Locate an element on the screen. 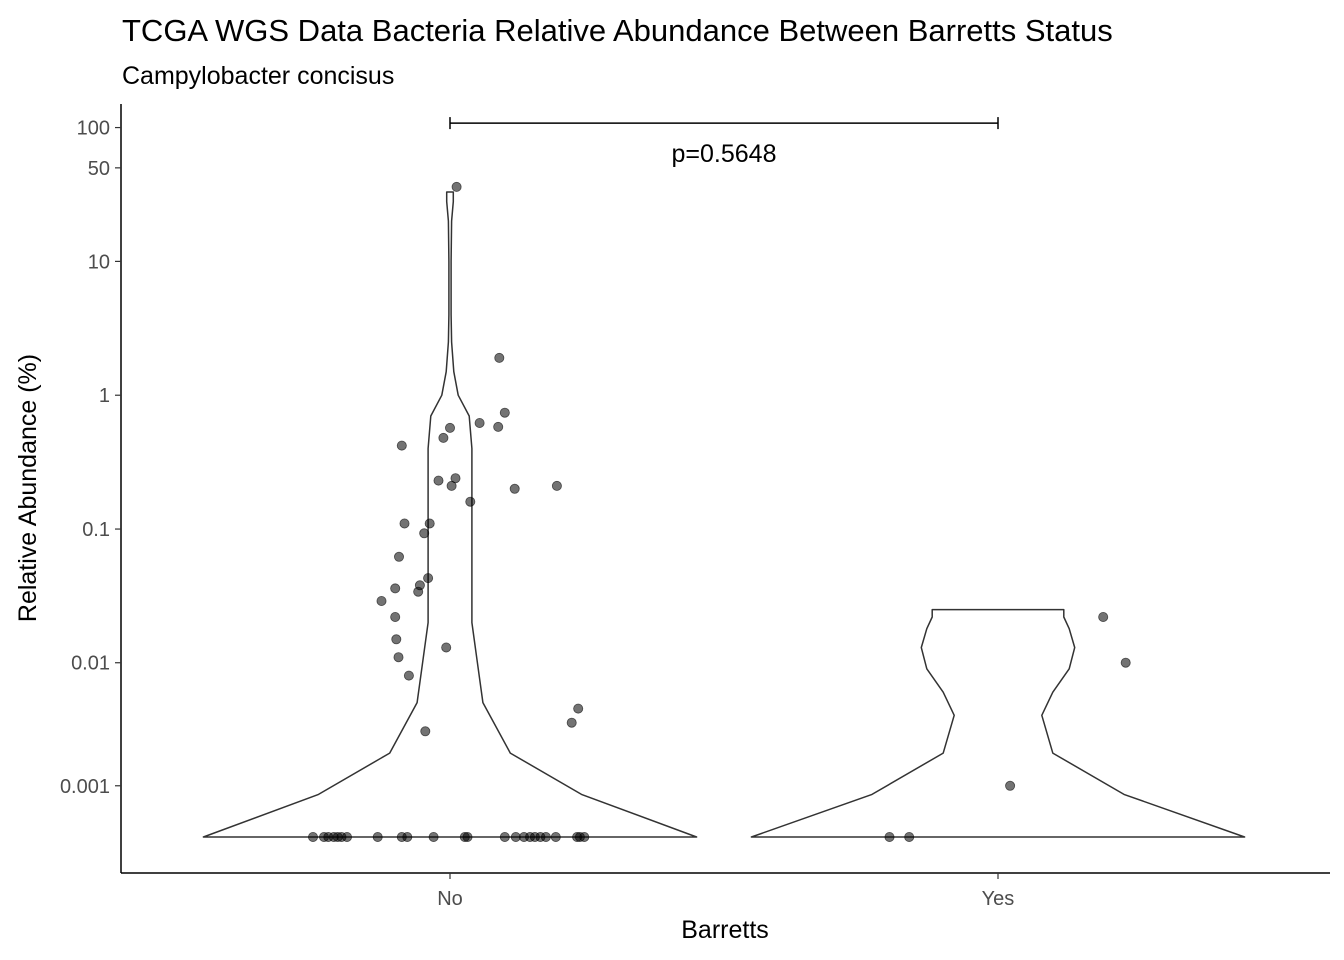 The width and height of the screenshot is (1344, 960). x-axis-ticks: No Yes is located at coordinates (725, 891).